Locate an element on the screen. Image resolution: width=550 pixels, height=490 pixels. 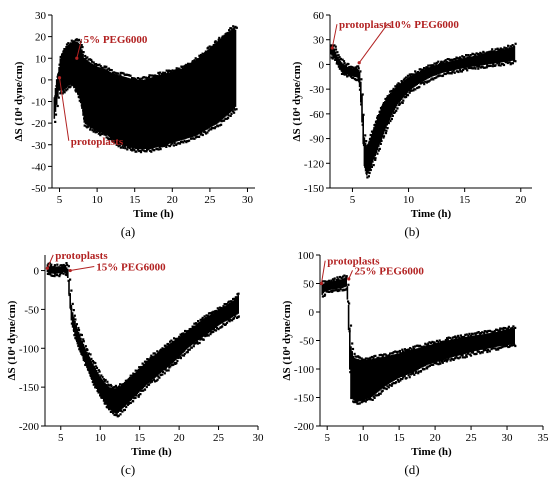
y-tick-label: -50 is located at coordinates (306, 342).